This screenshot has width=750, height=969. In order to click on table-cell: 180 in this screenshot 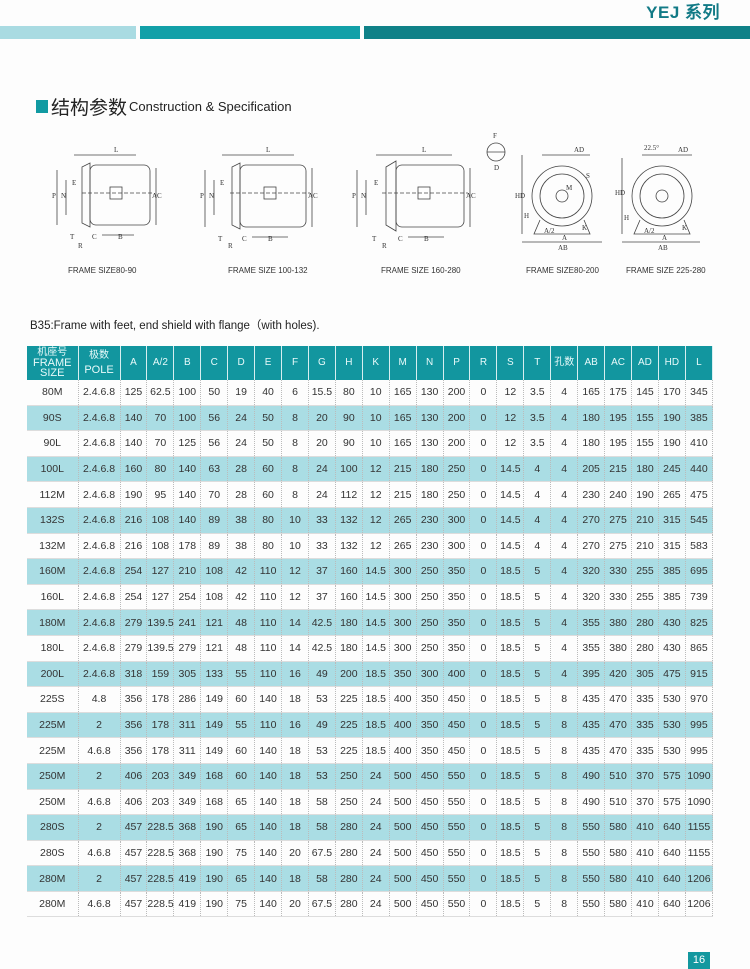, I will do `click(349, 622)`.